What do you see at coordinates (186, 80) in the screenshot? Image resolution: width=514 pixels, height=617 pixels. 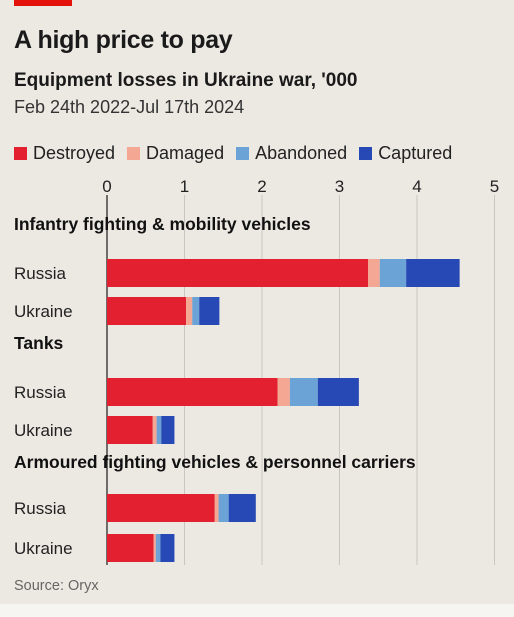 I see `chart-subtitle: Equipment losses in Ukraine war, '000` at bounding box center [186, 80].